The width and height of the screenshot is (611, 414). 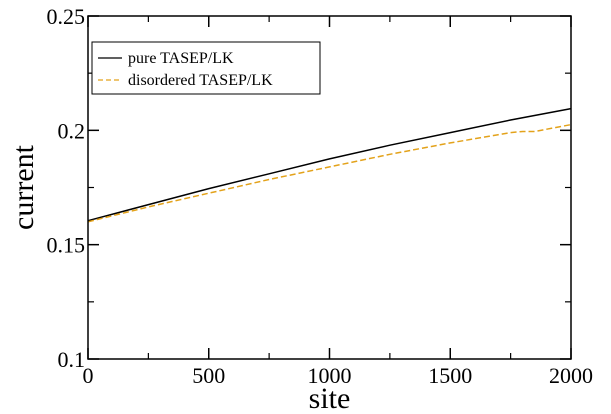 I want to click on y-tick-label: 0.1, so click(x=72, y=359).